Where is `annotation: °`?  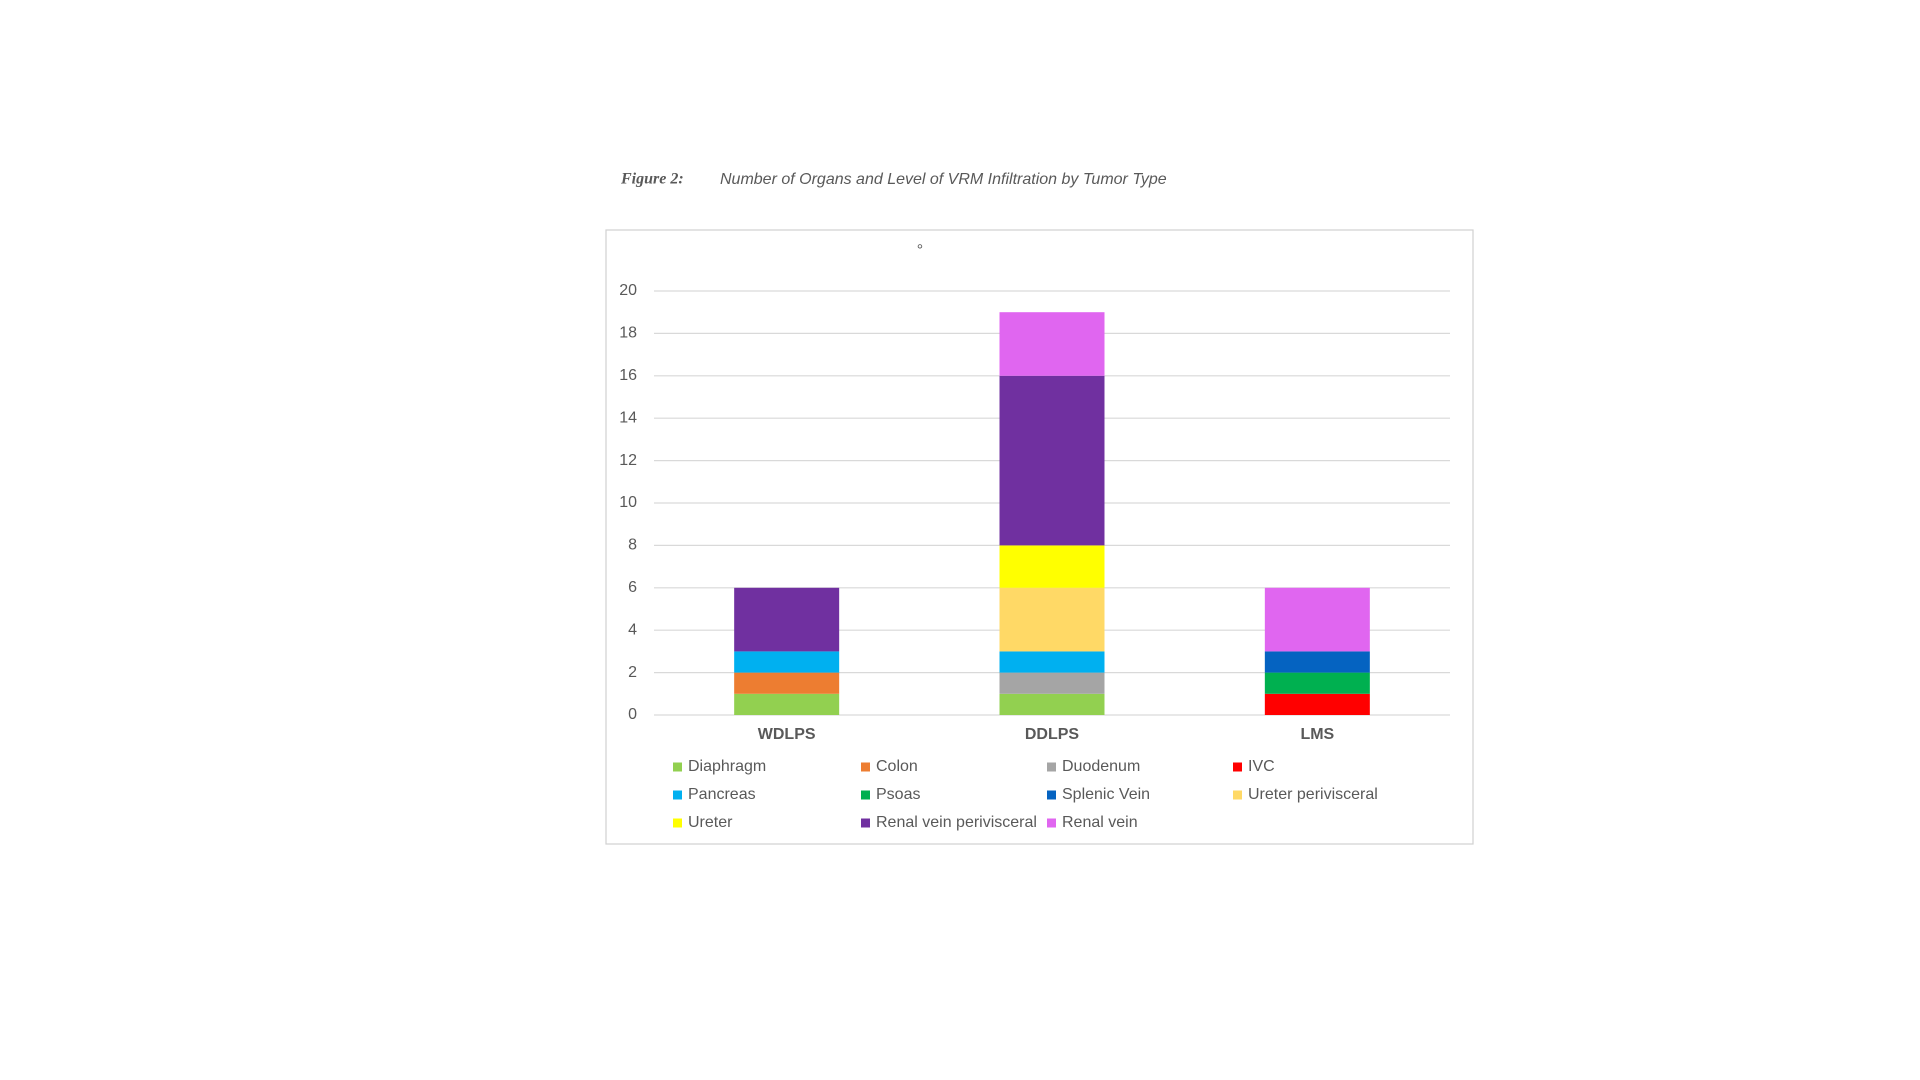 annotation: ° is located at coordinates (920, 250).